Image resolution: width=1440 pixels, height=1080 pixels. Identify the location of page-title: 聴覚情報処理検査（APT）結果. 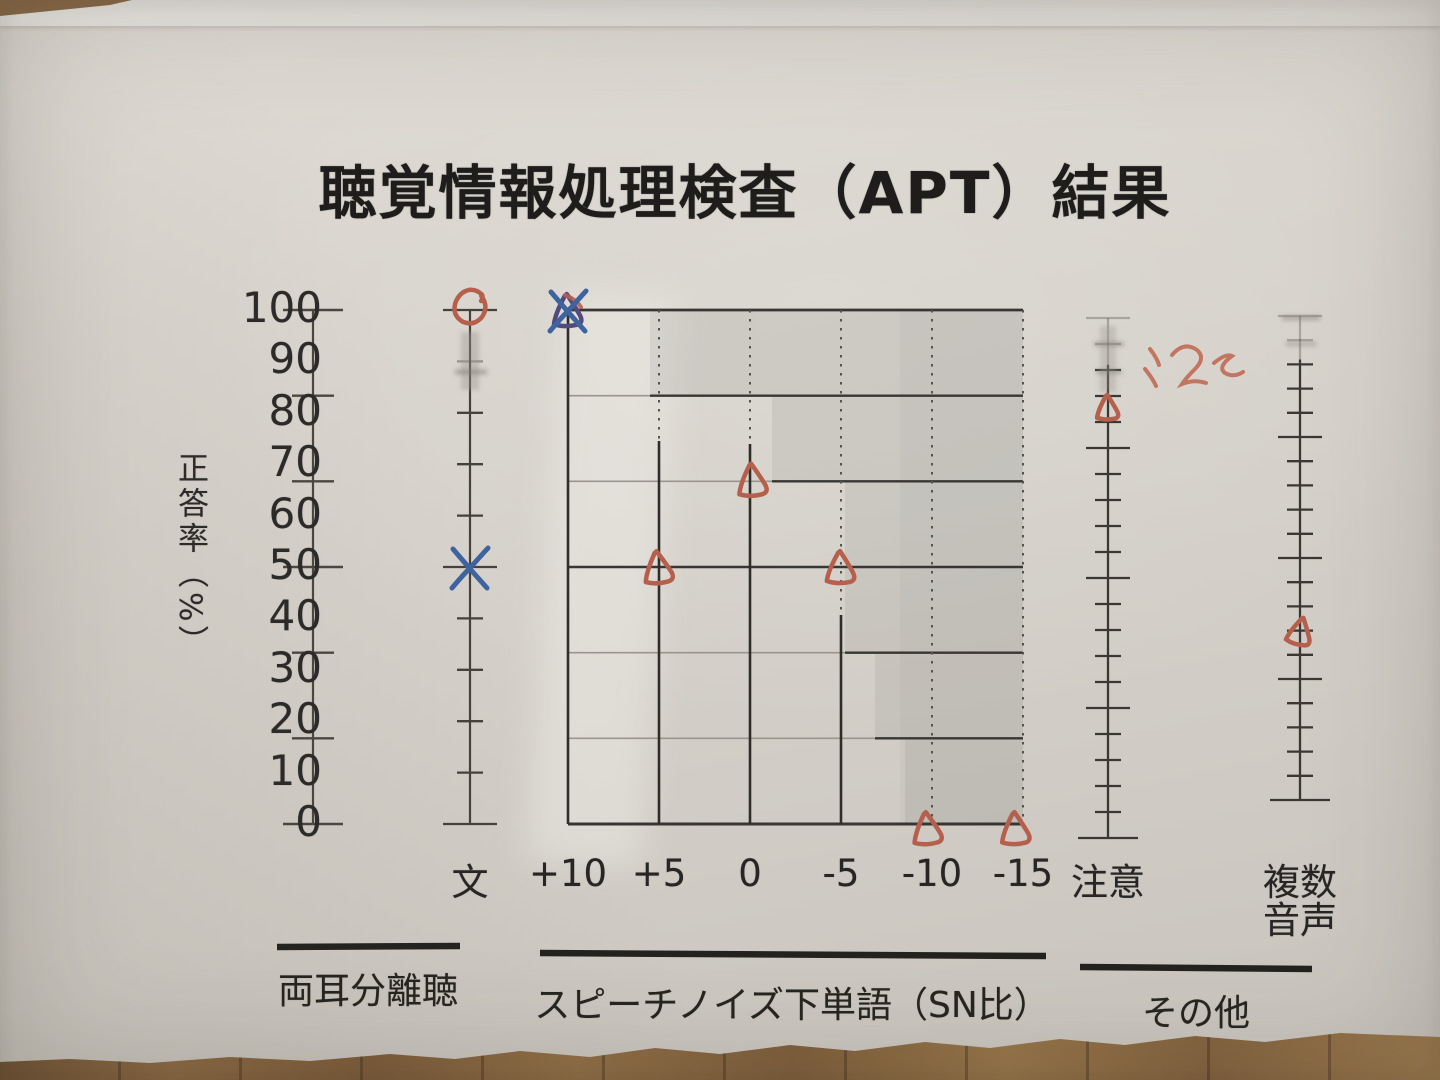
(745, 193).